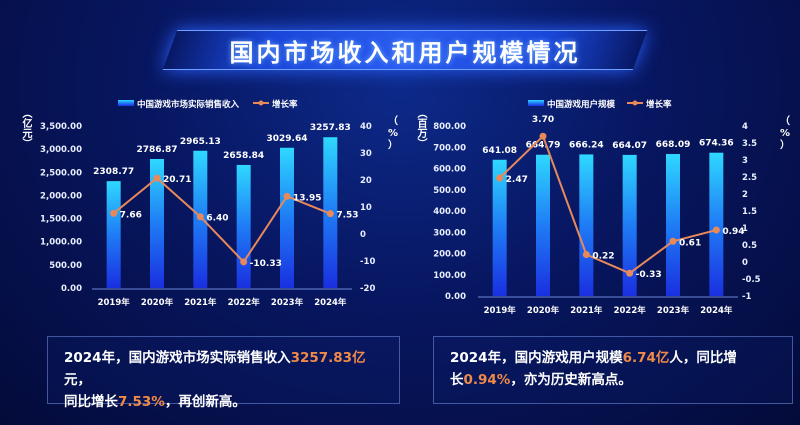  What do you see at coordinates (673, 310) in the screenshot?
I see `x-tick-label: 2023年` at bounding box center [673, 310].